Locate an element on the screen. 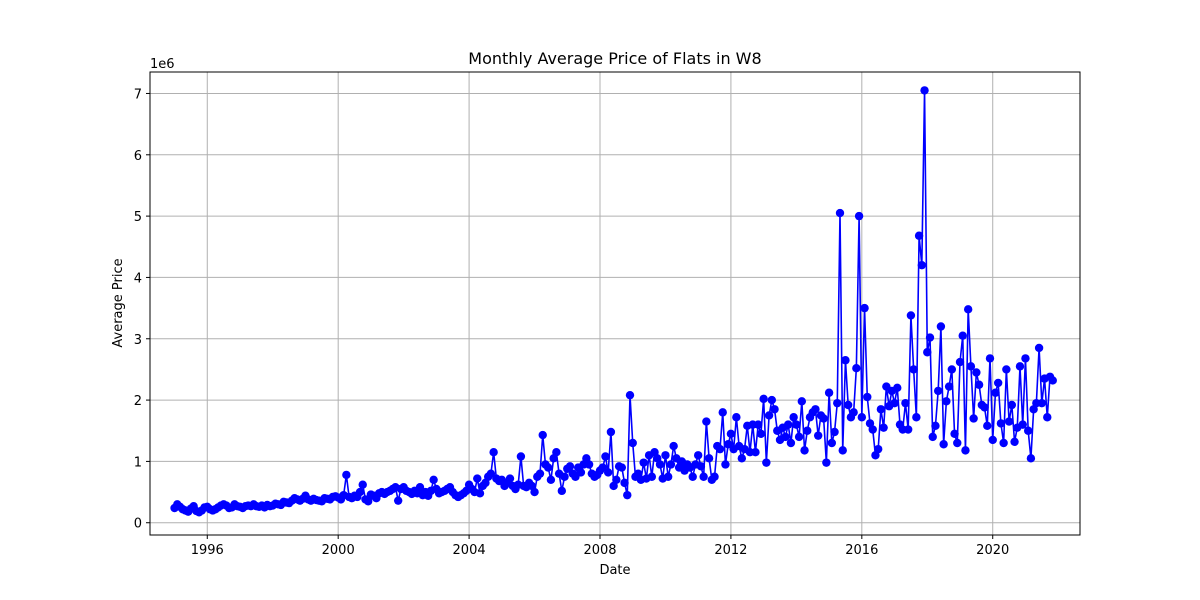 The height and width of the screenshot is (600, 1200). x-tick-label: 1996 is located at coordinates (207, 550).